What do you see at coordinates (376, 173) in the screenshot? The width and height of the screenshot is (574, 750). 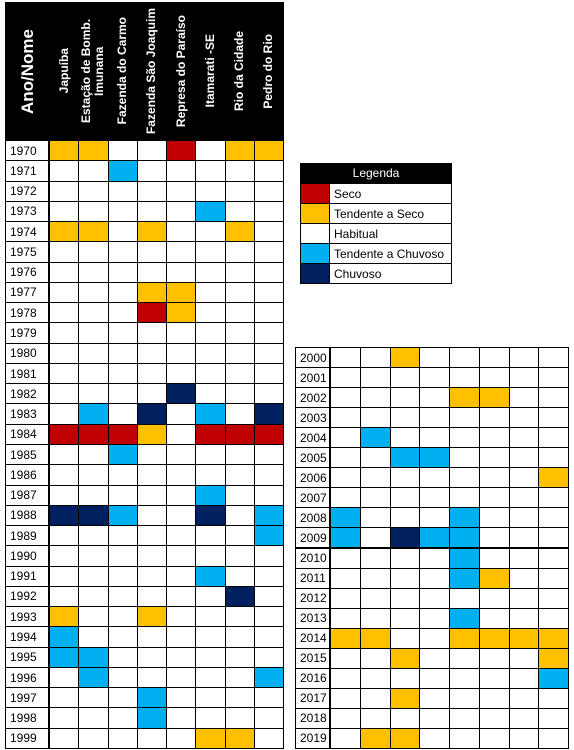 I see `legend-title: Legenda` at bounding box center [376, 173].